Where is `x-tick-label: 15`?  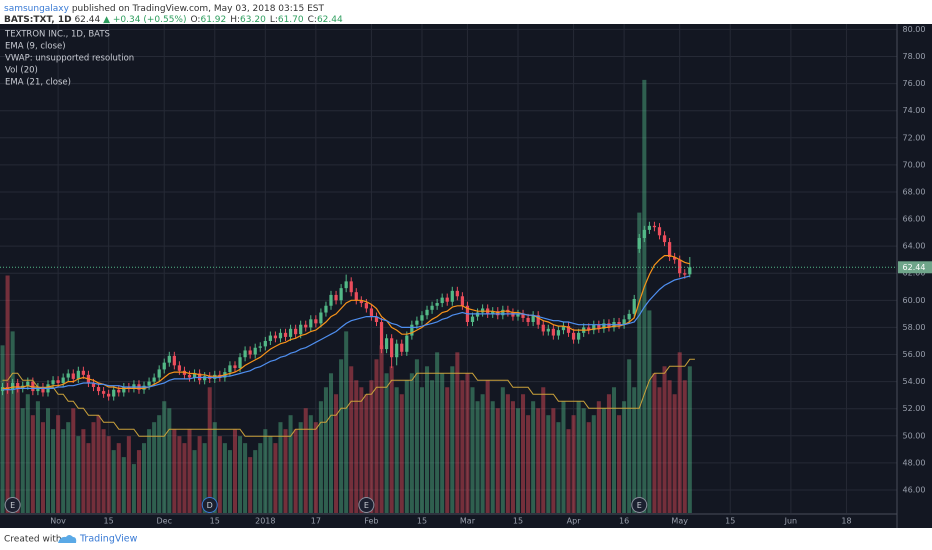
x-tick-label: 15 is located at coordinates (215, 521).